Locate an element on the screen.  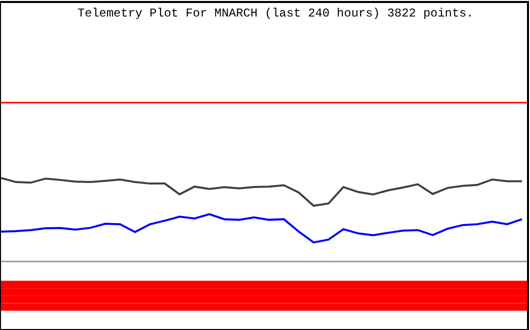
chart-title: Telemetry Plot For MNARCH (last 240 hours) 3822 points. is located at coordinates (276, 13).